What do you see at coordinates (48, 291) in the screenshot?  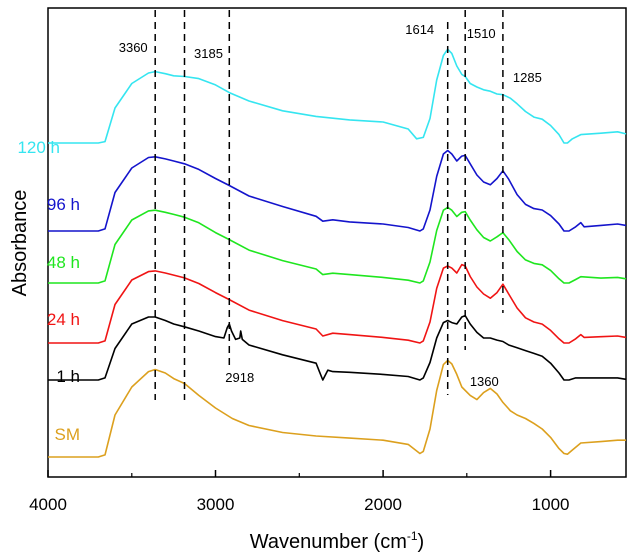 I see `series-labels: 120 h 96 h 48 h 24 h 1 h SM` at bounding box center [48, 291].